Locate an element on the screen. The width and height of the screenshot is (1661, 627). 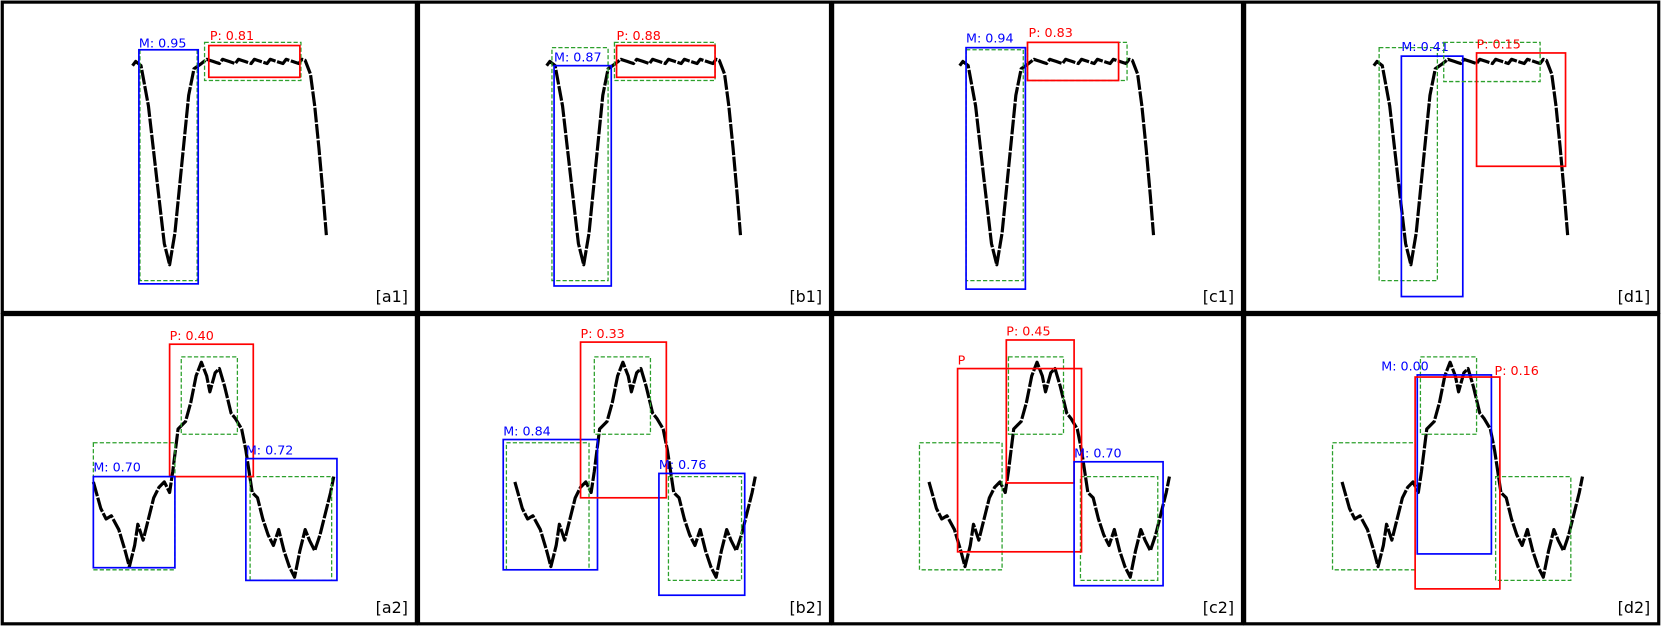
panel-label: [d2] is located at coordinates (1634, 607).